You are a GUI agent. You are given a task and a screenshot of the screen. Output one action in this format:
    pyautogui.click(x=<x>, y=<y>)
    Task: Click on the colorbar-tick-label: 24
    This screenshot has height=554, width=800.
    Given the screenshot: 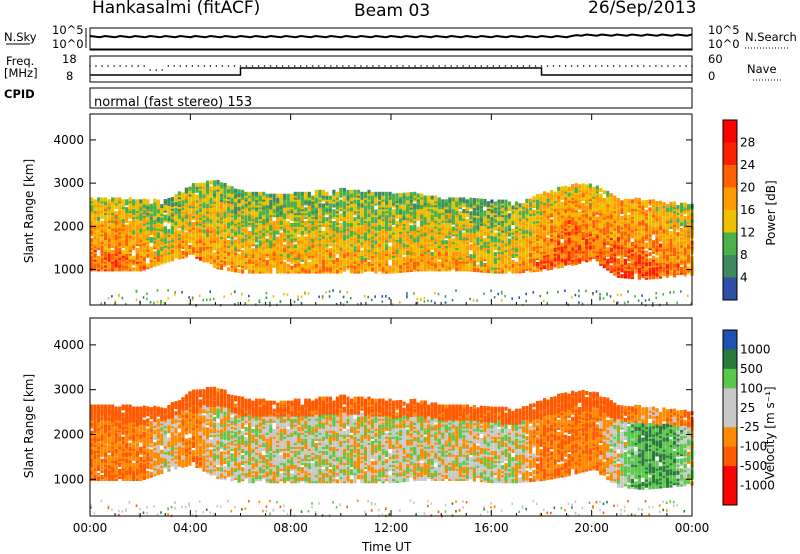 What is the action you would take?
    pyautogui.click(x=747, y=165)
    